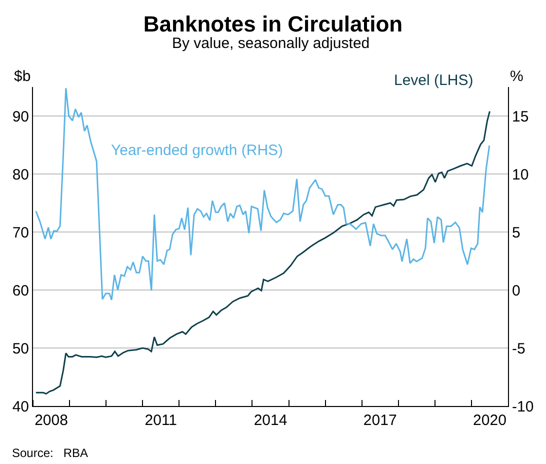  What do you see at coordinates (50, 453) in the screenshot?
I see `source-note: Source: RBA` at bounding box center [50, 453].